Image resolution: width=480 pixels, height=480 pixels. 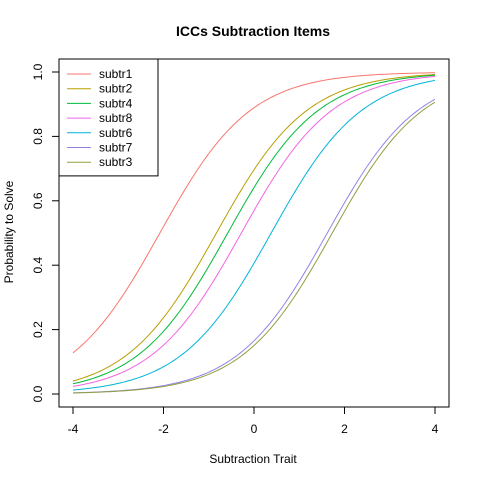 What do you see at coordinates (116, 74) in the screenshot?
I see `legend-label-subtr1: subtr1` at bounding box center [116, 74].